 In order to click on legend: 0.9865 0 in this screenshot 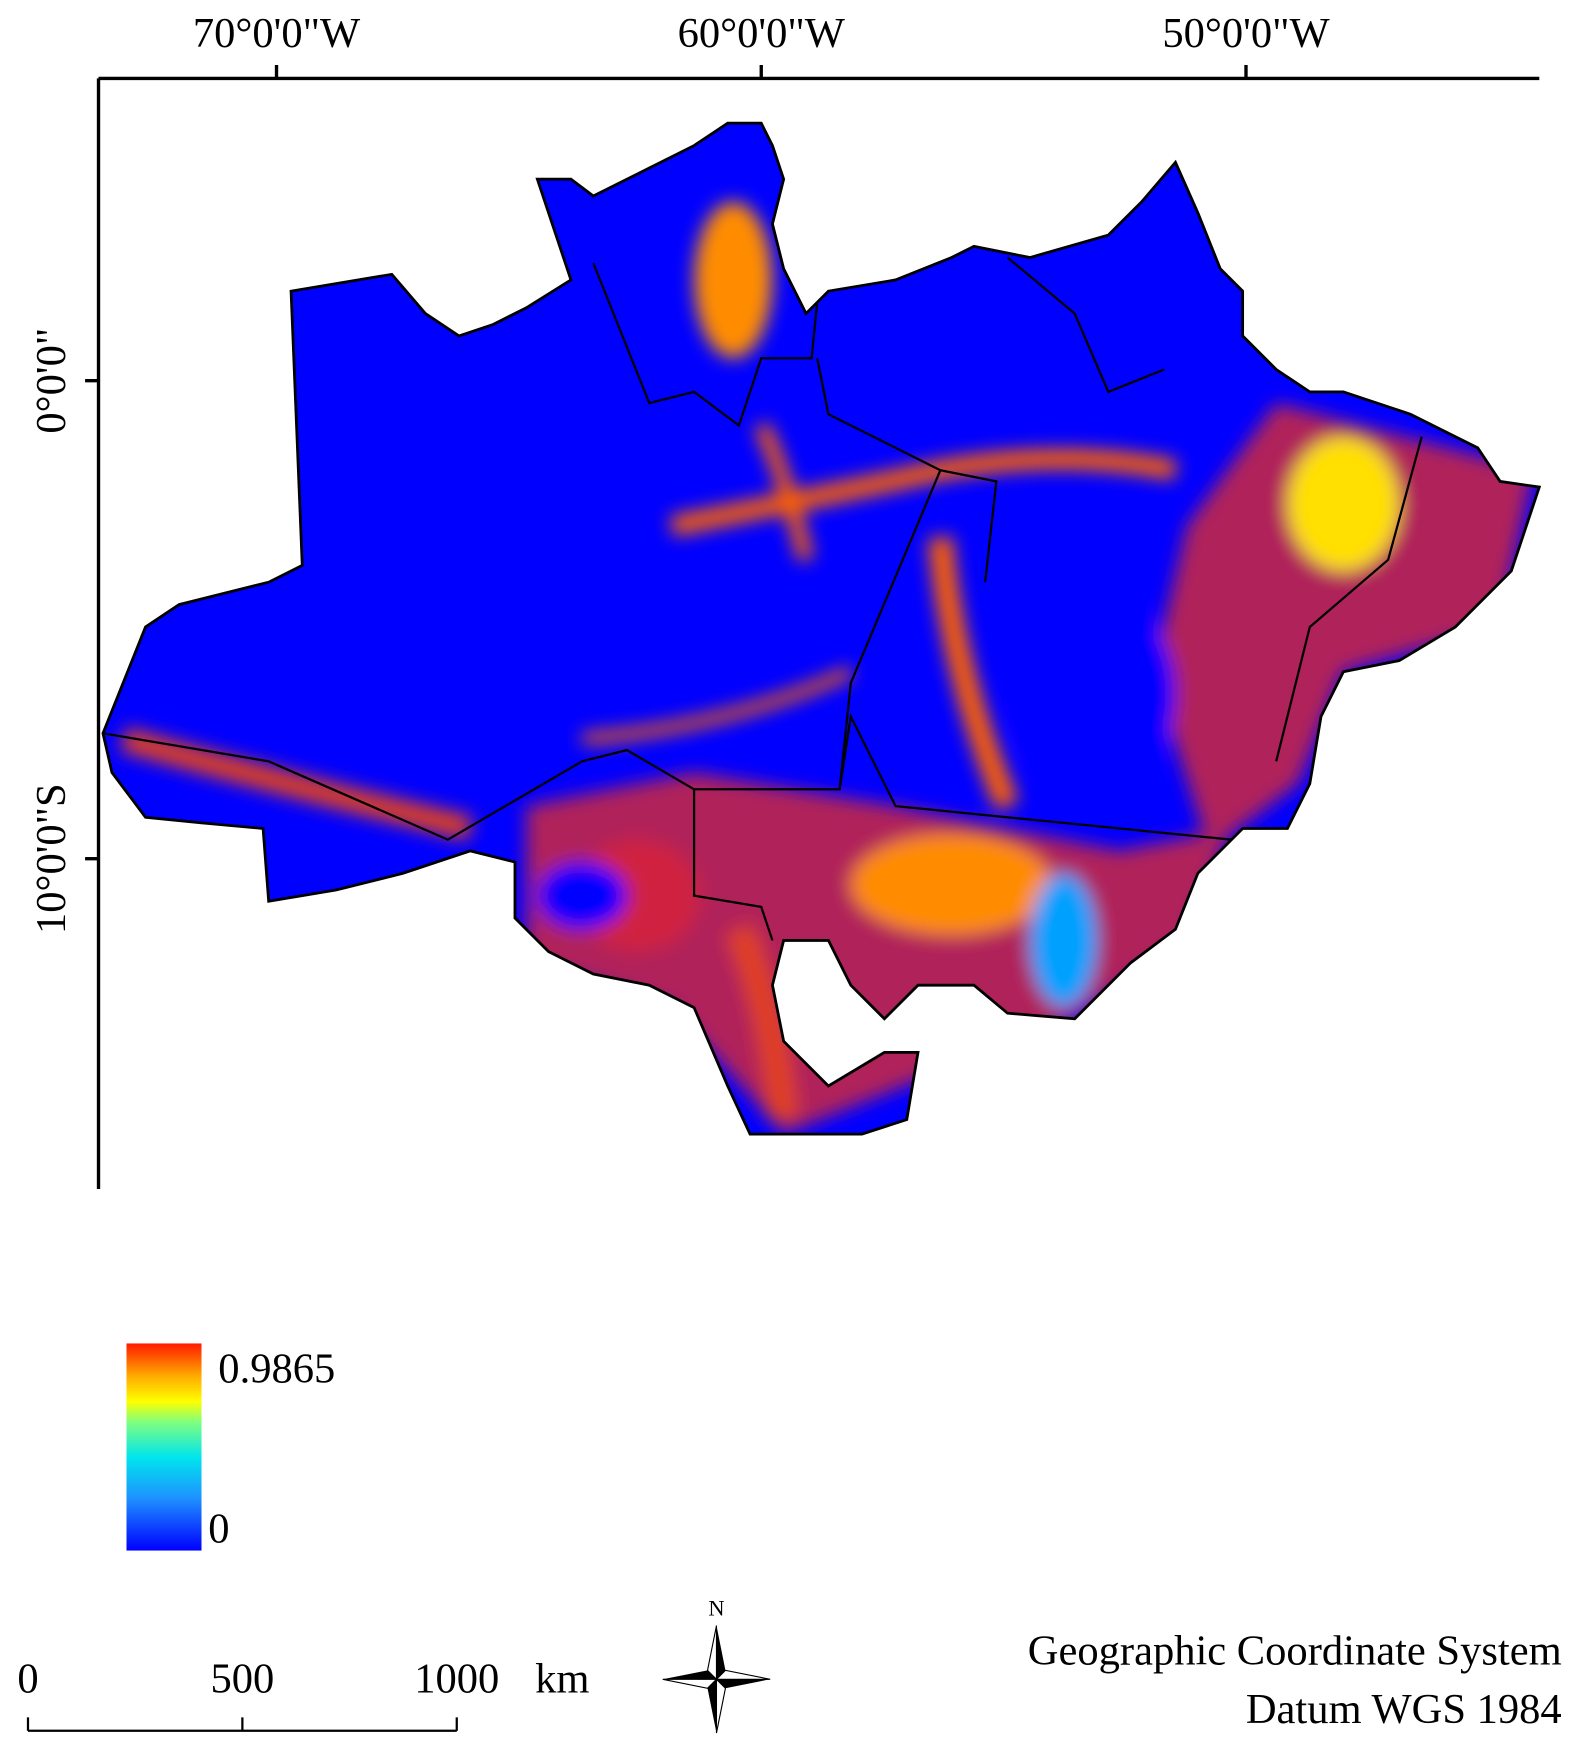, I will do `click(271, 1449)`.